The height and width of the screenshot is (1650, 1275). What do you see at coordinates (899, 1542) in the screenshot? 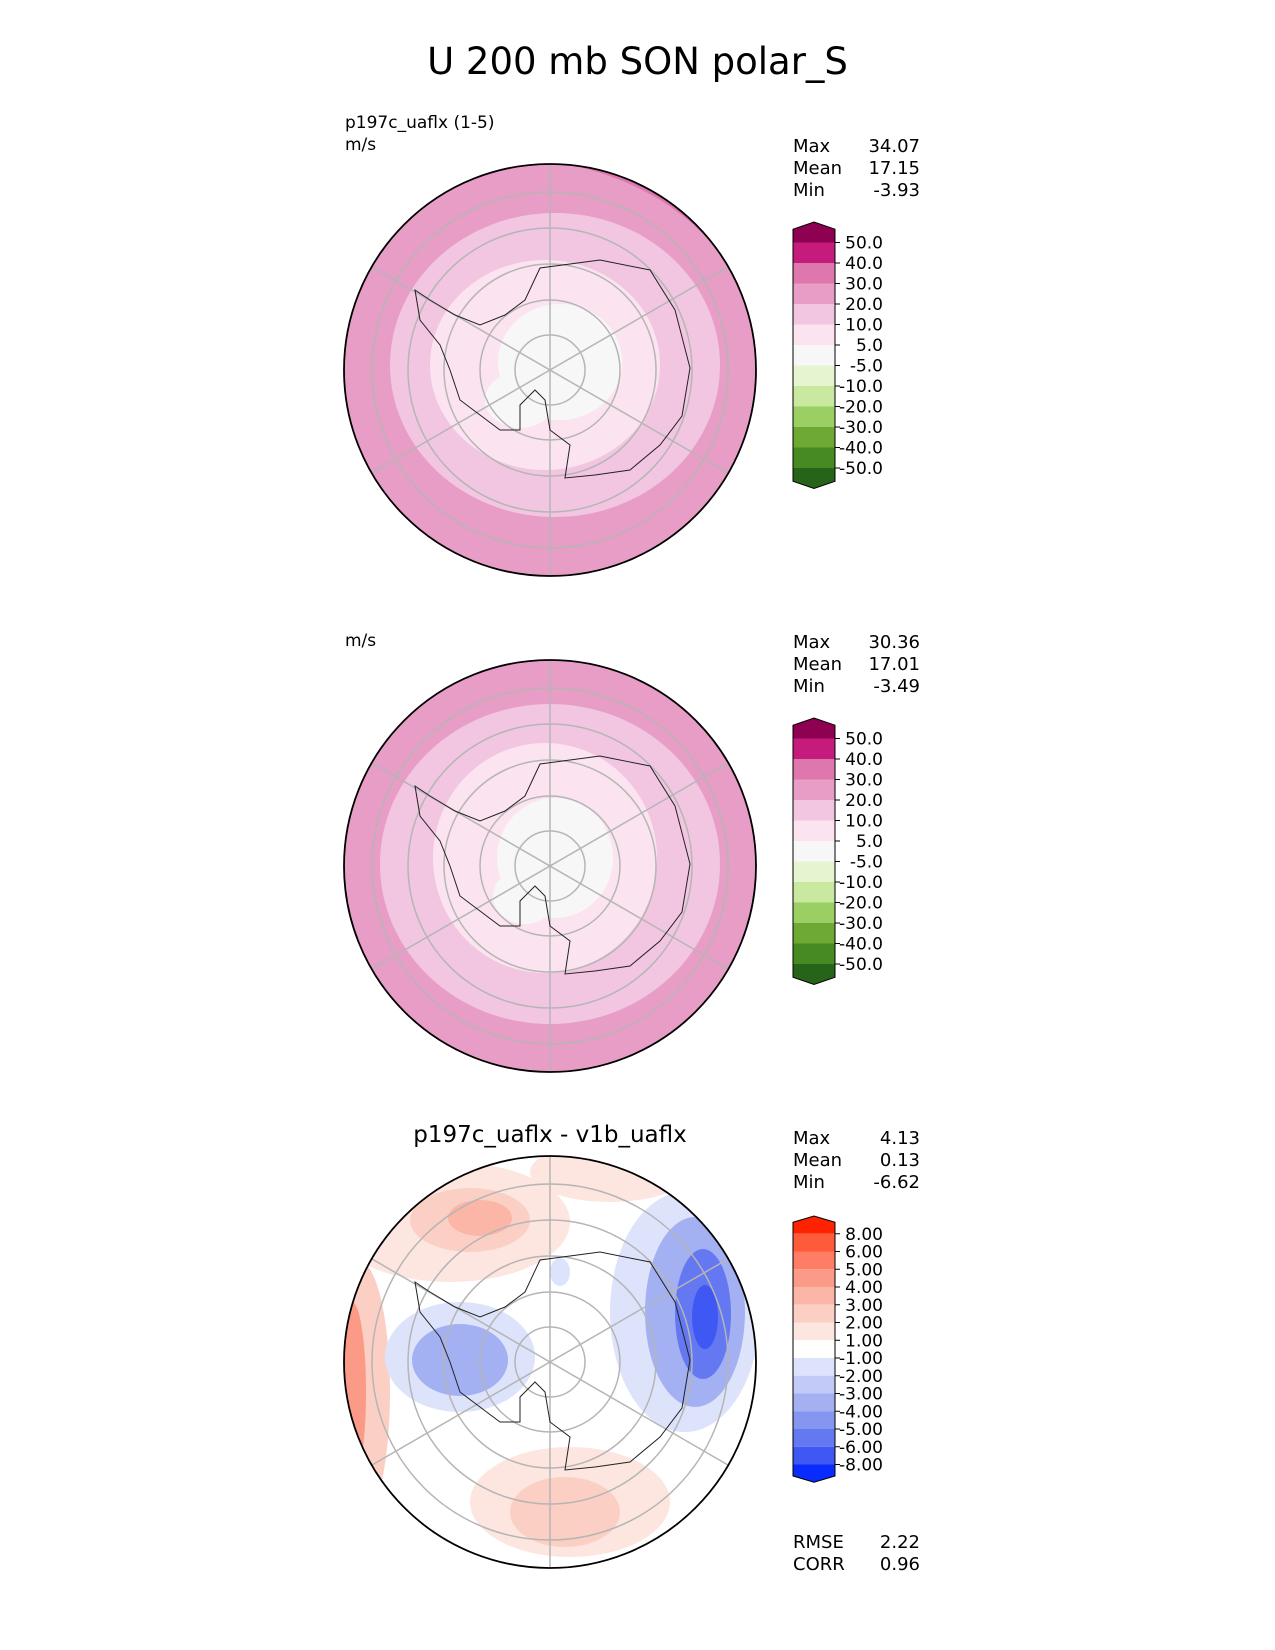
I see `diff-stat-rmse-value: 2.22` at bounding box center [899, 1542].